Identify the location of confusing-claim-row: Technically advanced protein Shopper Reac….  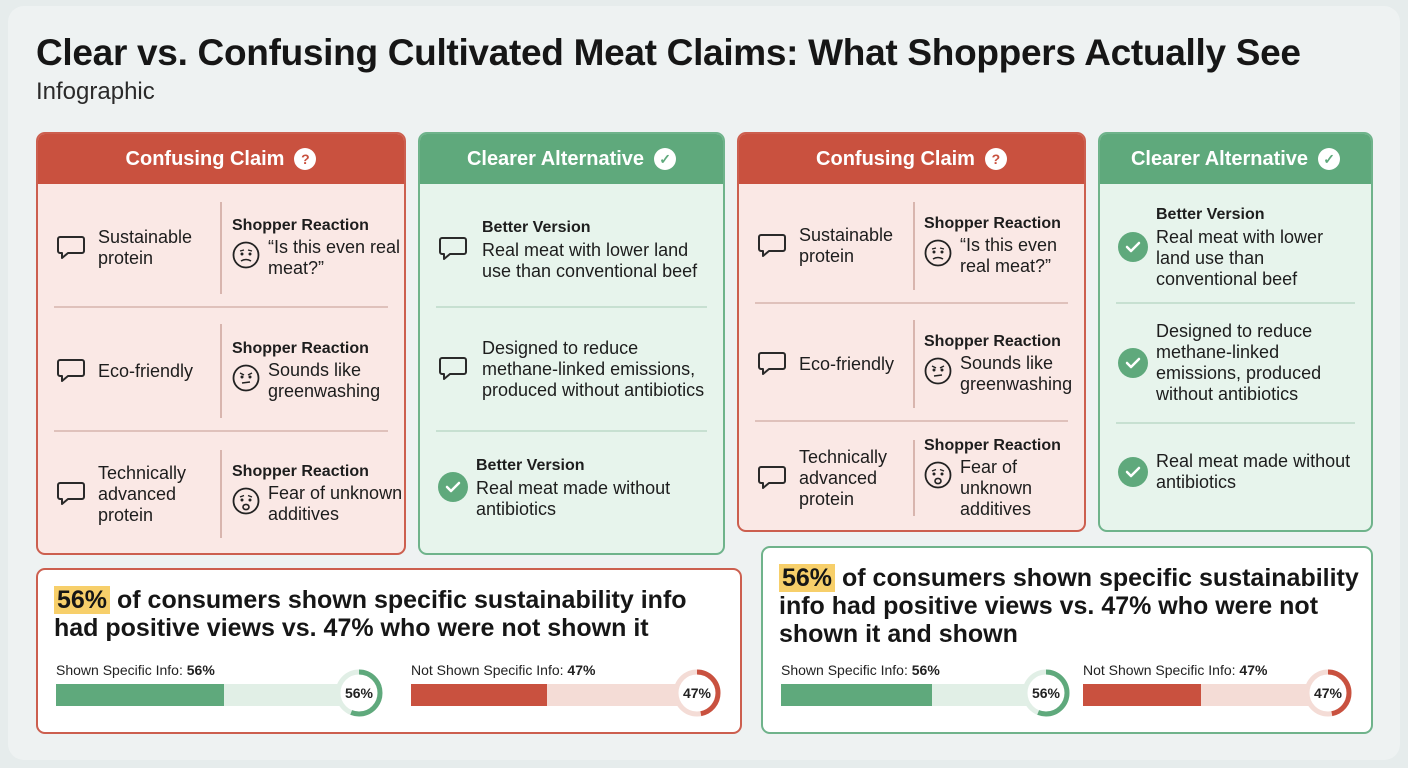
(221, 494).